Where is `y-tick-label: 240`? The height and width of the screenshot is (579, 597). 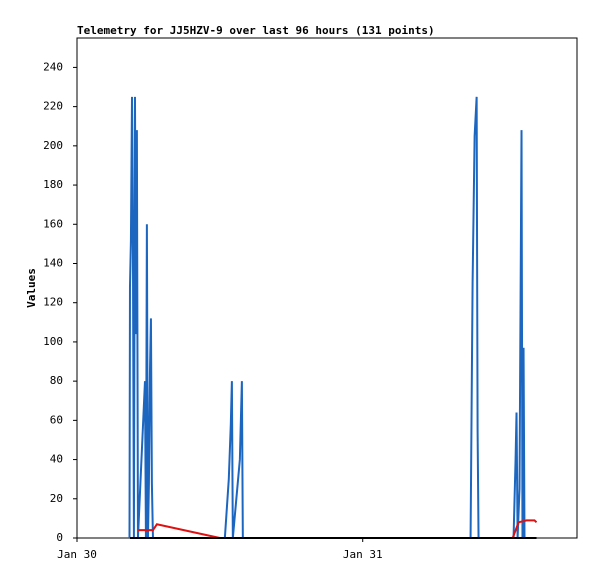 y-tick-label: 240 is located at coordinates (53, 66).